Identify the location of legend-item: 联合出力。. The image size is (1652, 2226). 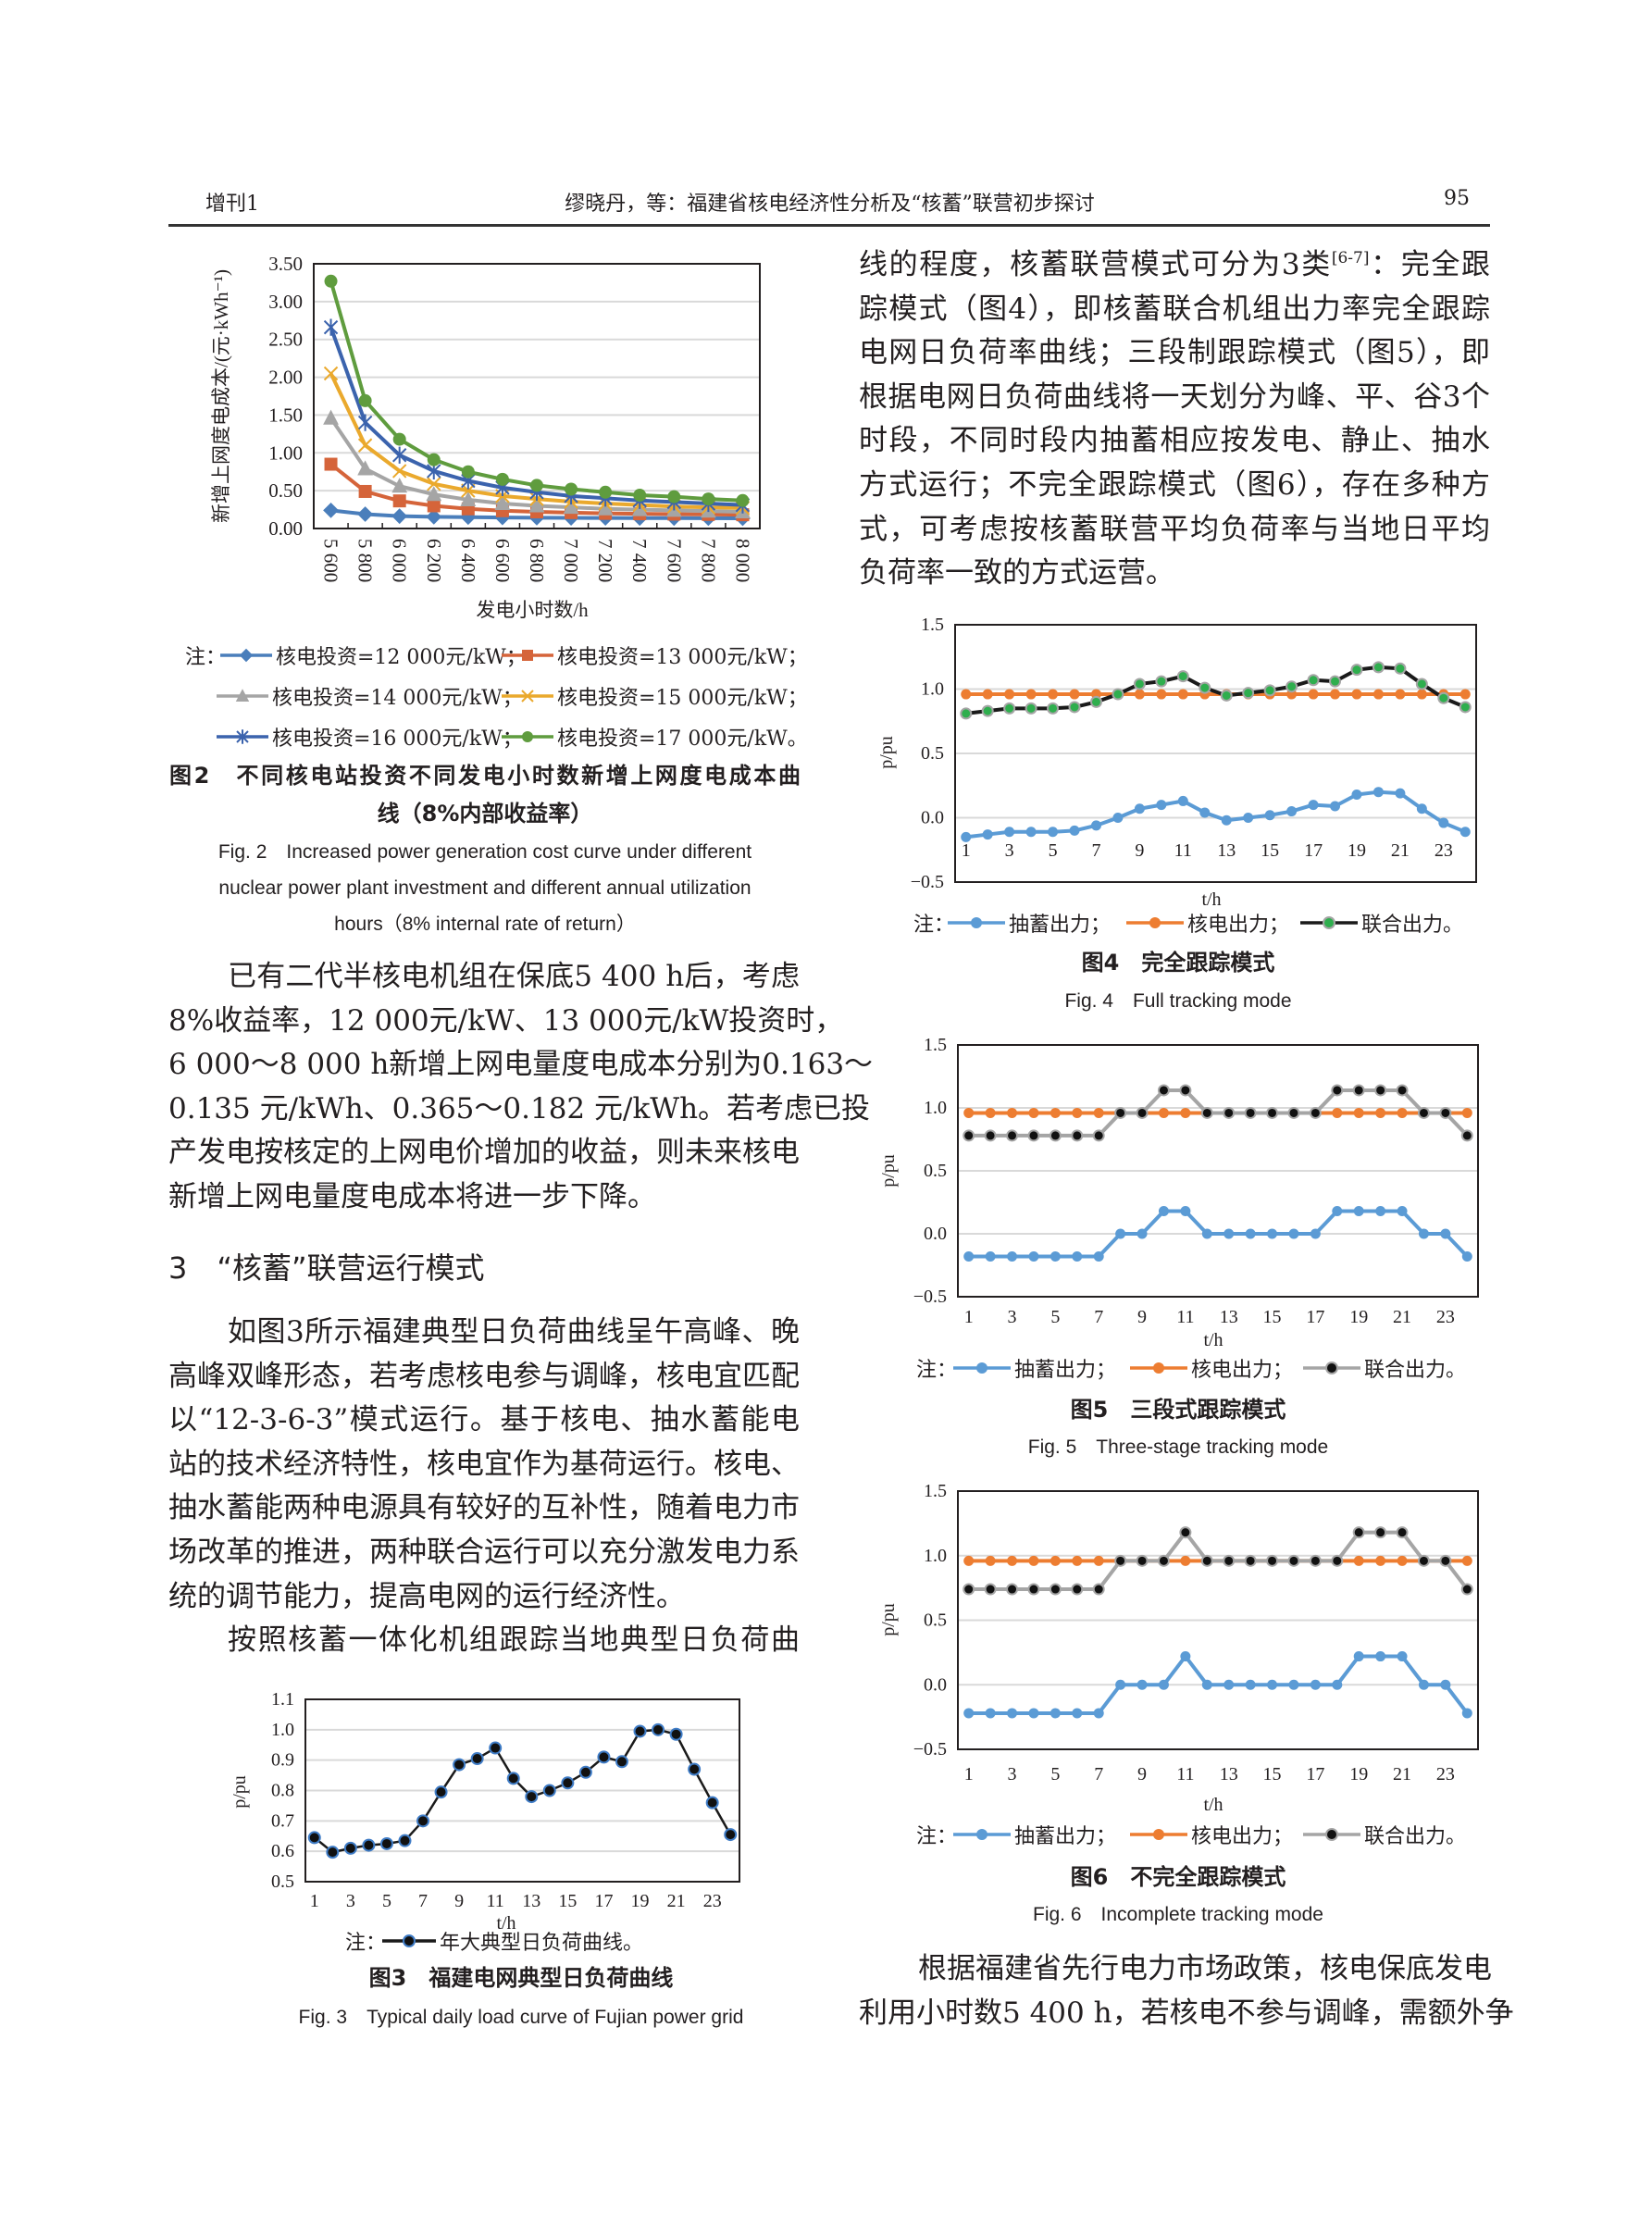
(1384, 1834).